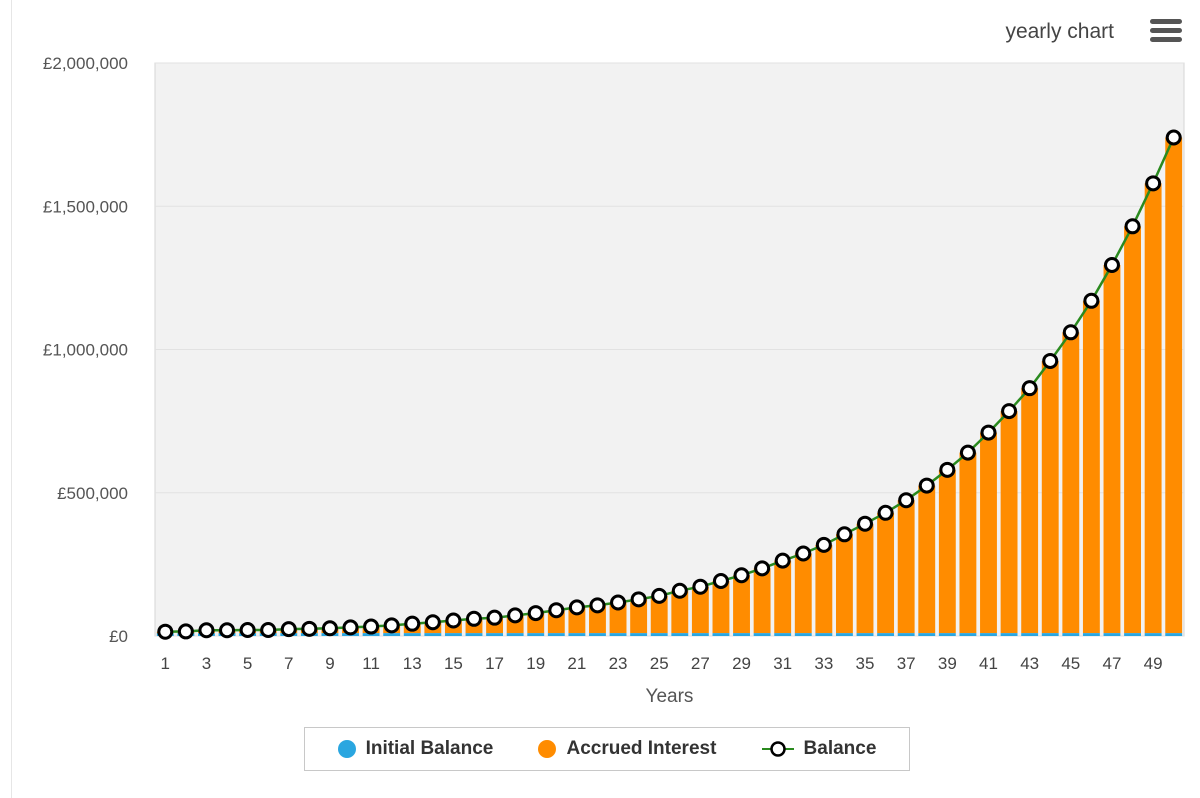  I want to click on x-tick-label: 1, so click(165, 663).